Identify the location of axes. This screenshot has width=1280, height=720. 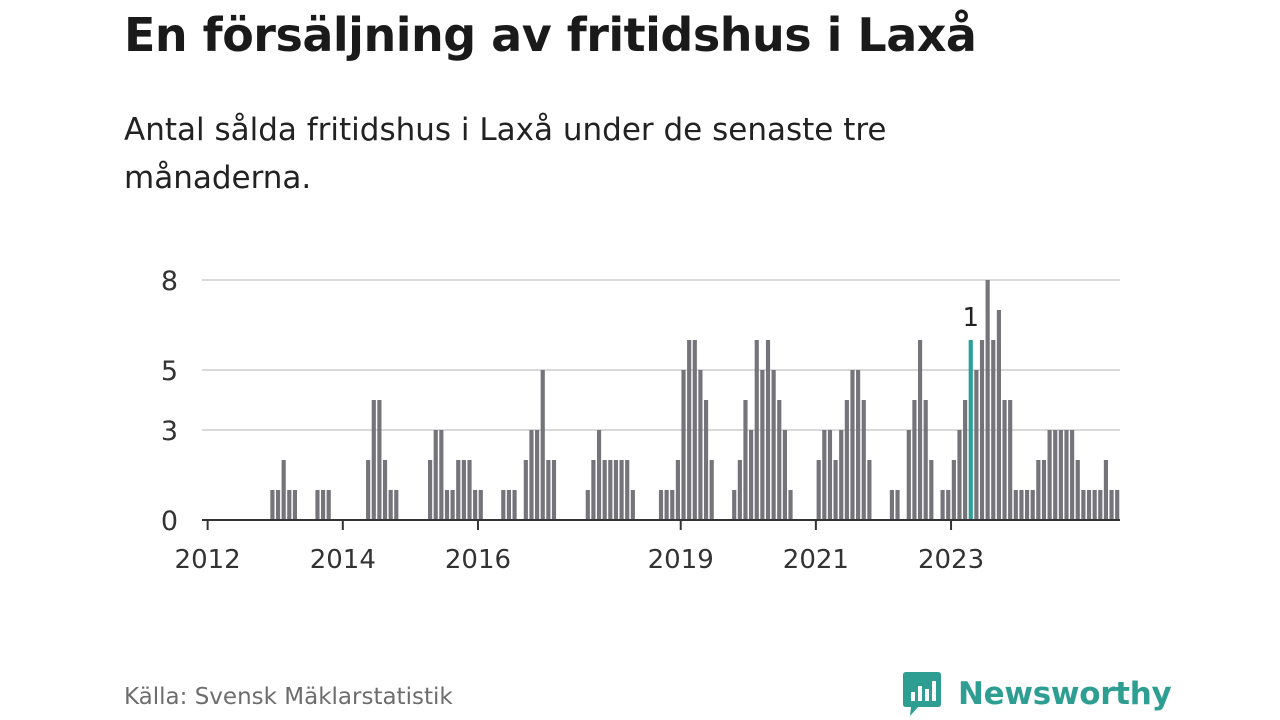
(661, 524).